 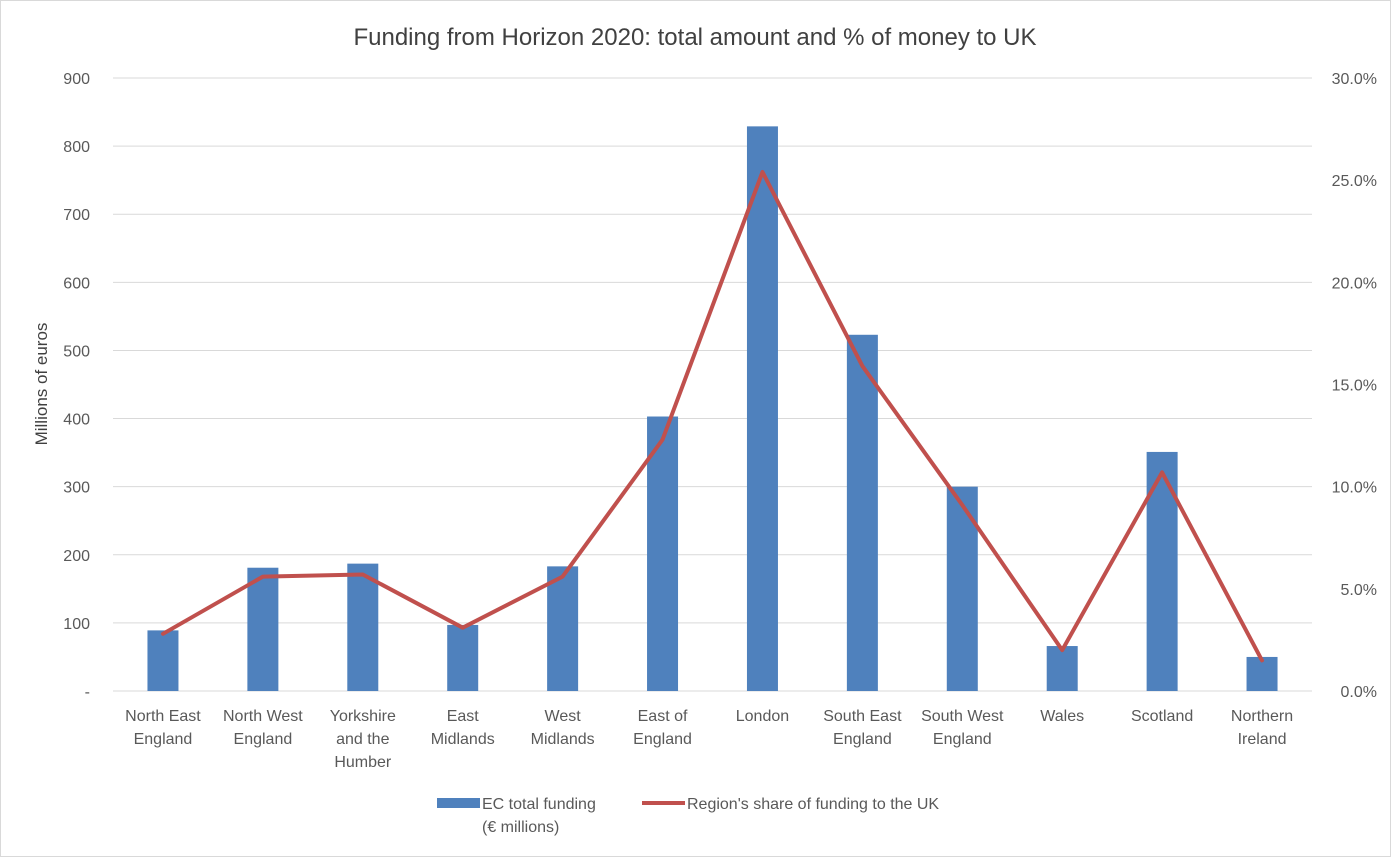 What do you see at coordinates (1354, 79) in the screenshot?
I see `y2-tick-label: 30.0%` at bounding box center [1354, 79].